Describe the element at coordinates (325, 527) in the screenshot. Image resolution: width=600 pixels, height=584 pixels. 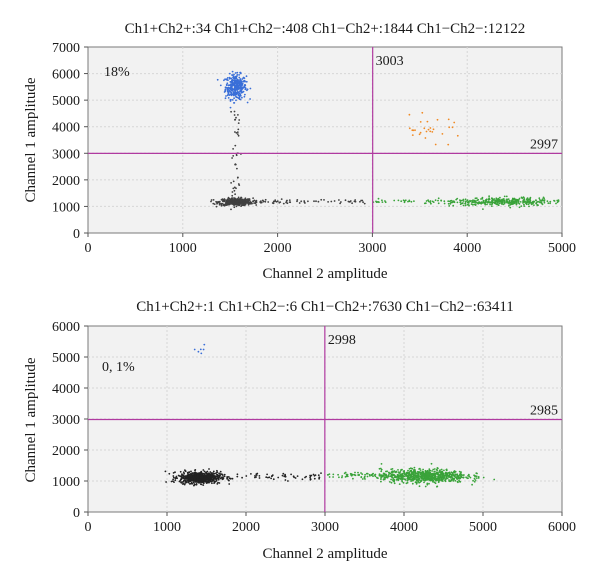
I see `x-tick-label: 3000` at that location.